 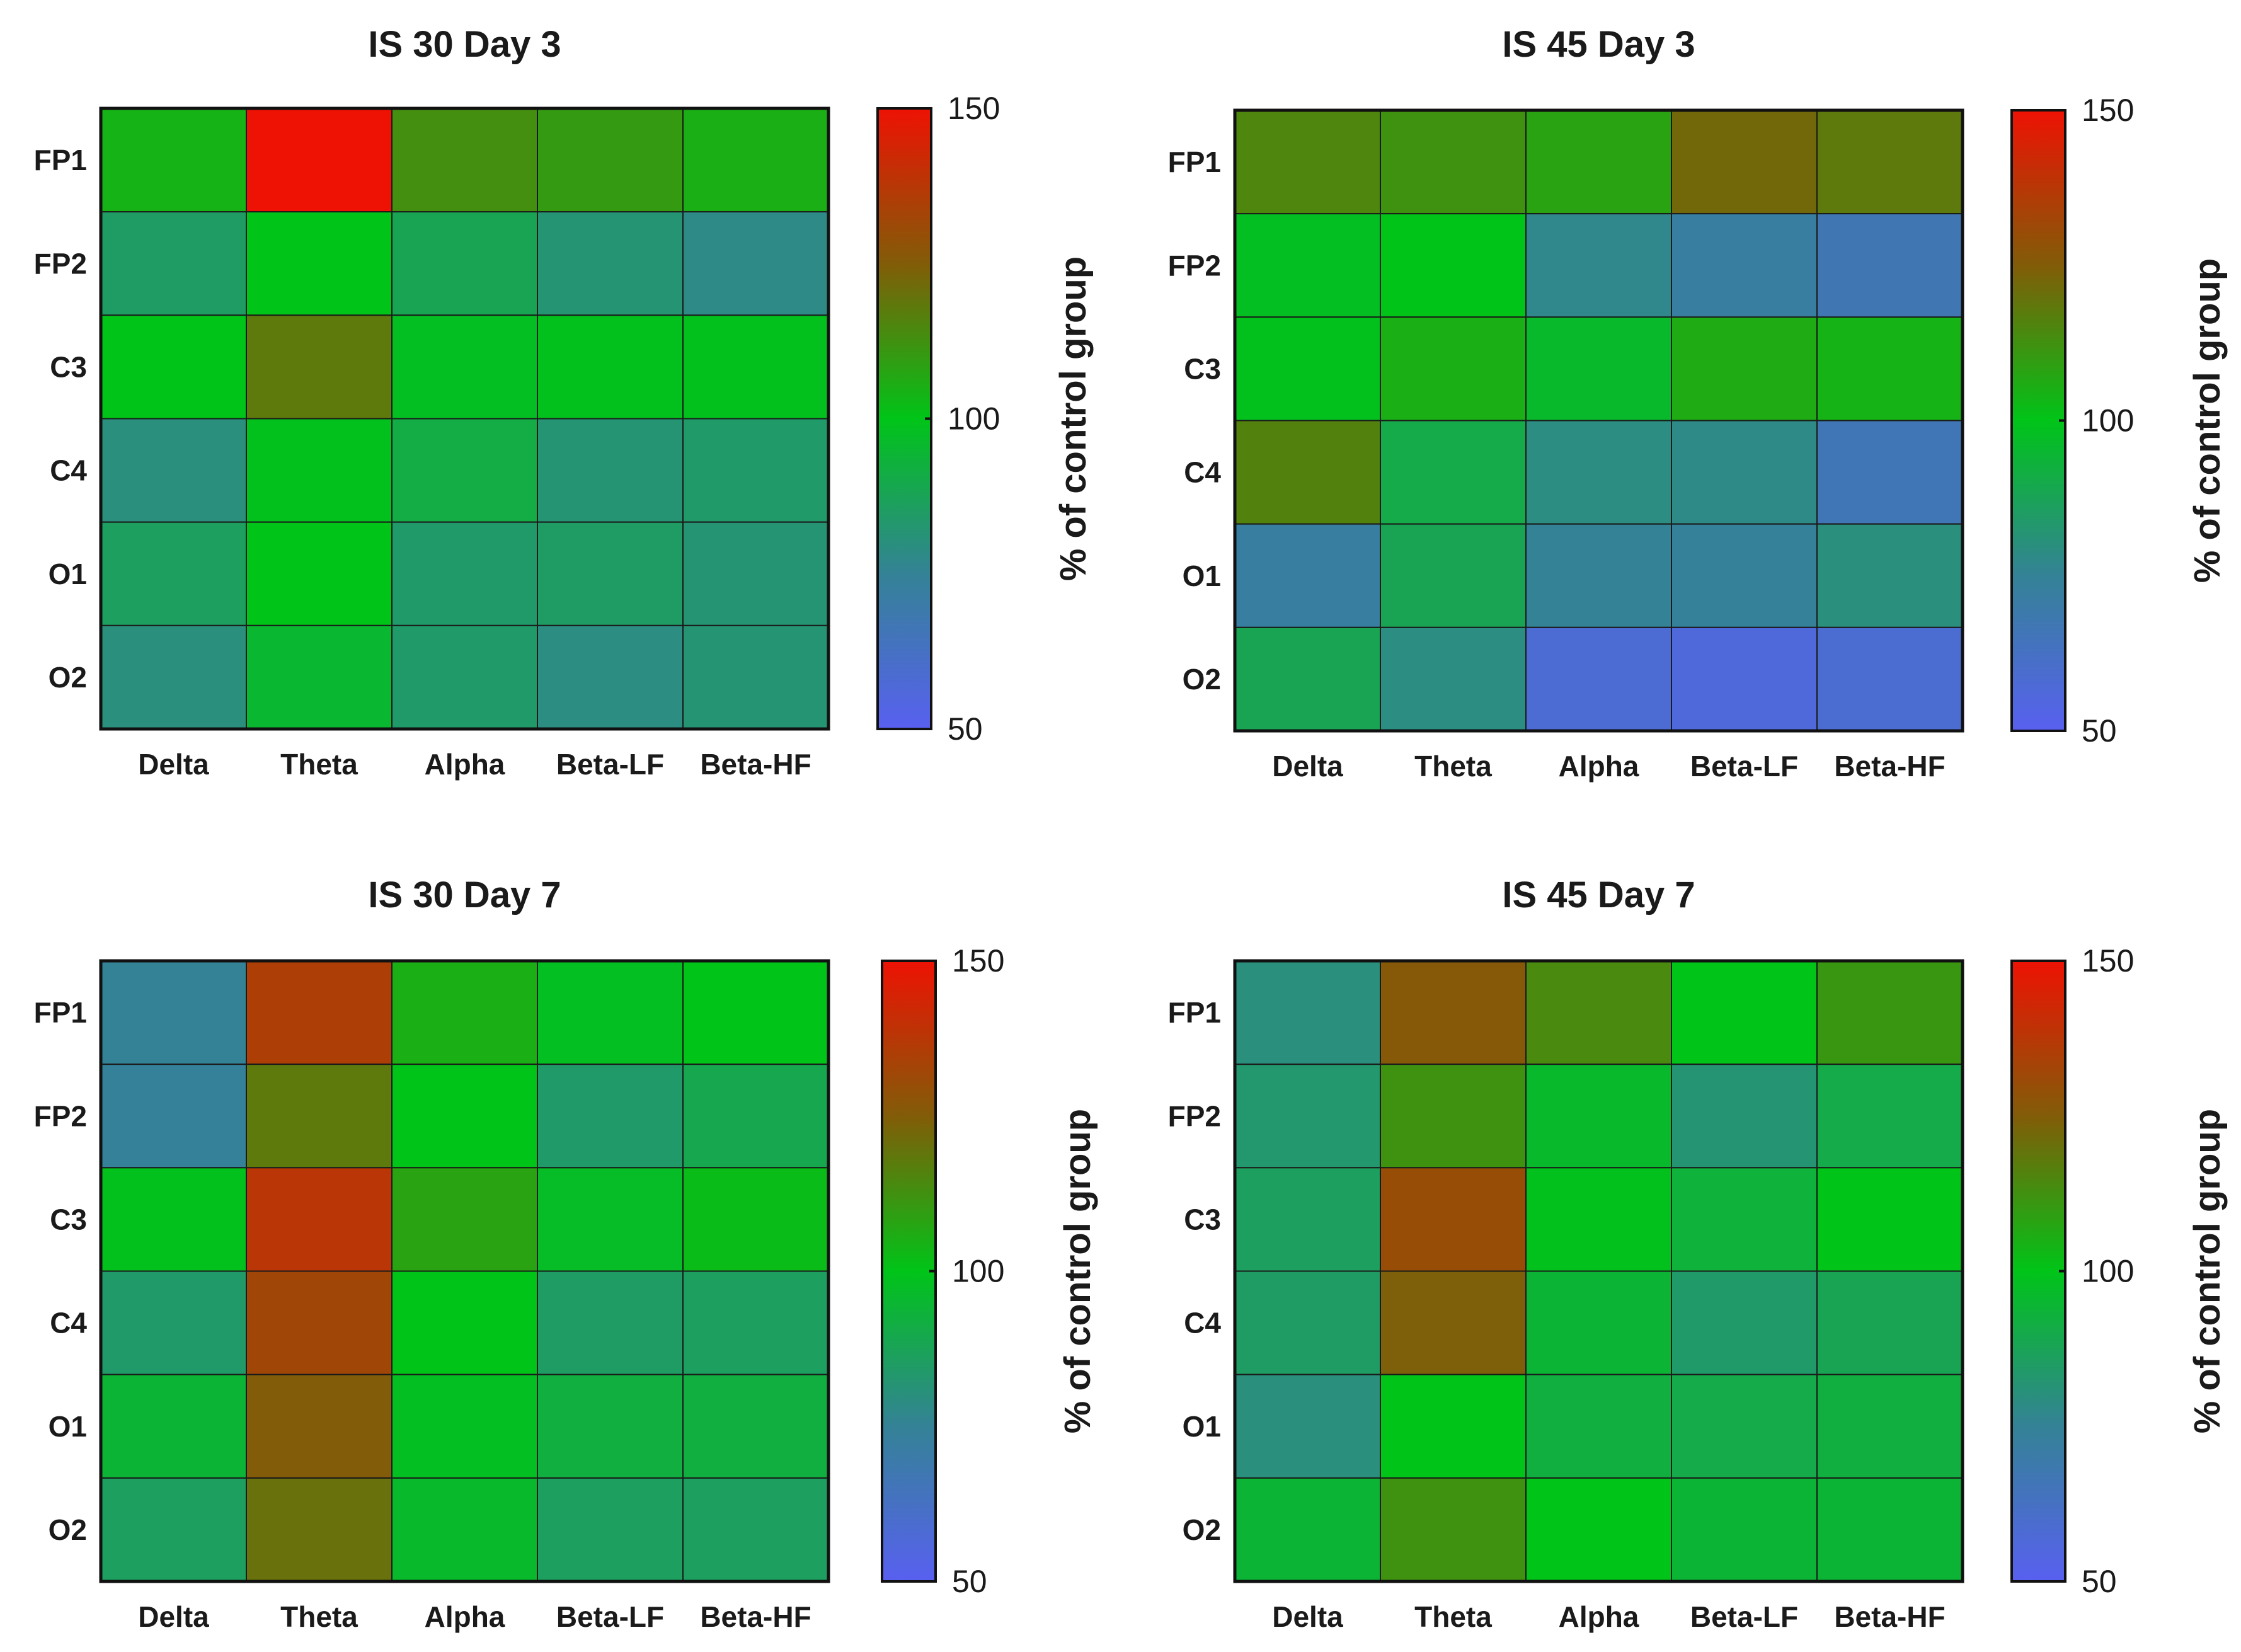 What do you see at coordinates (909, 1271) in the screenshot?
I see `colorbar` at bounding box center [909, 1271].